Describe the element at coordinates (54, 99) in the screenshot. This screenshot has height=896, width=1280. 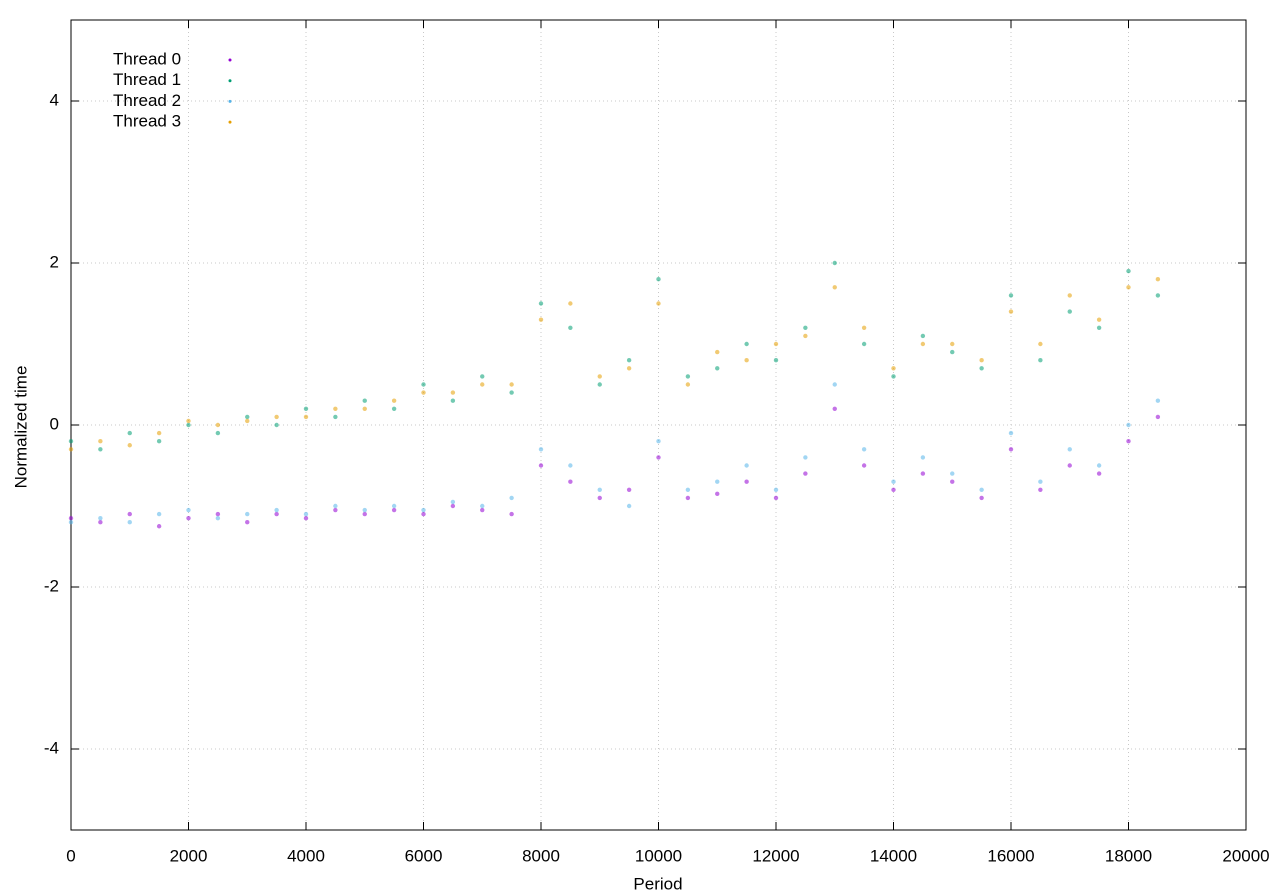
I see `y-tick-label: 4` at that location.